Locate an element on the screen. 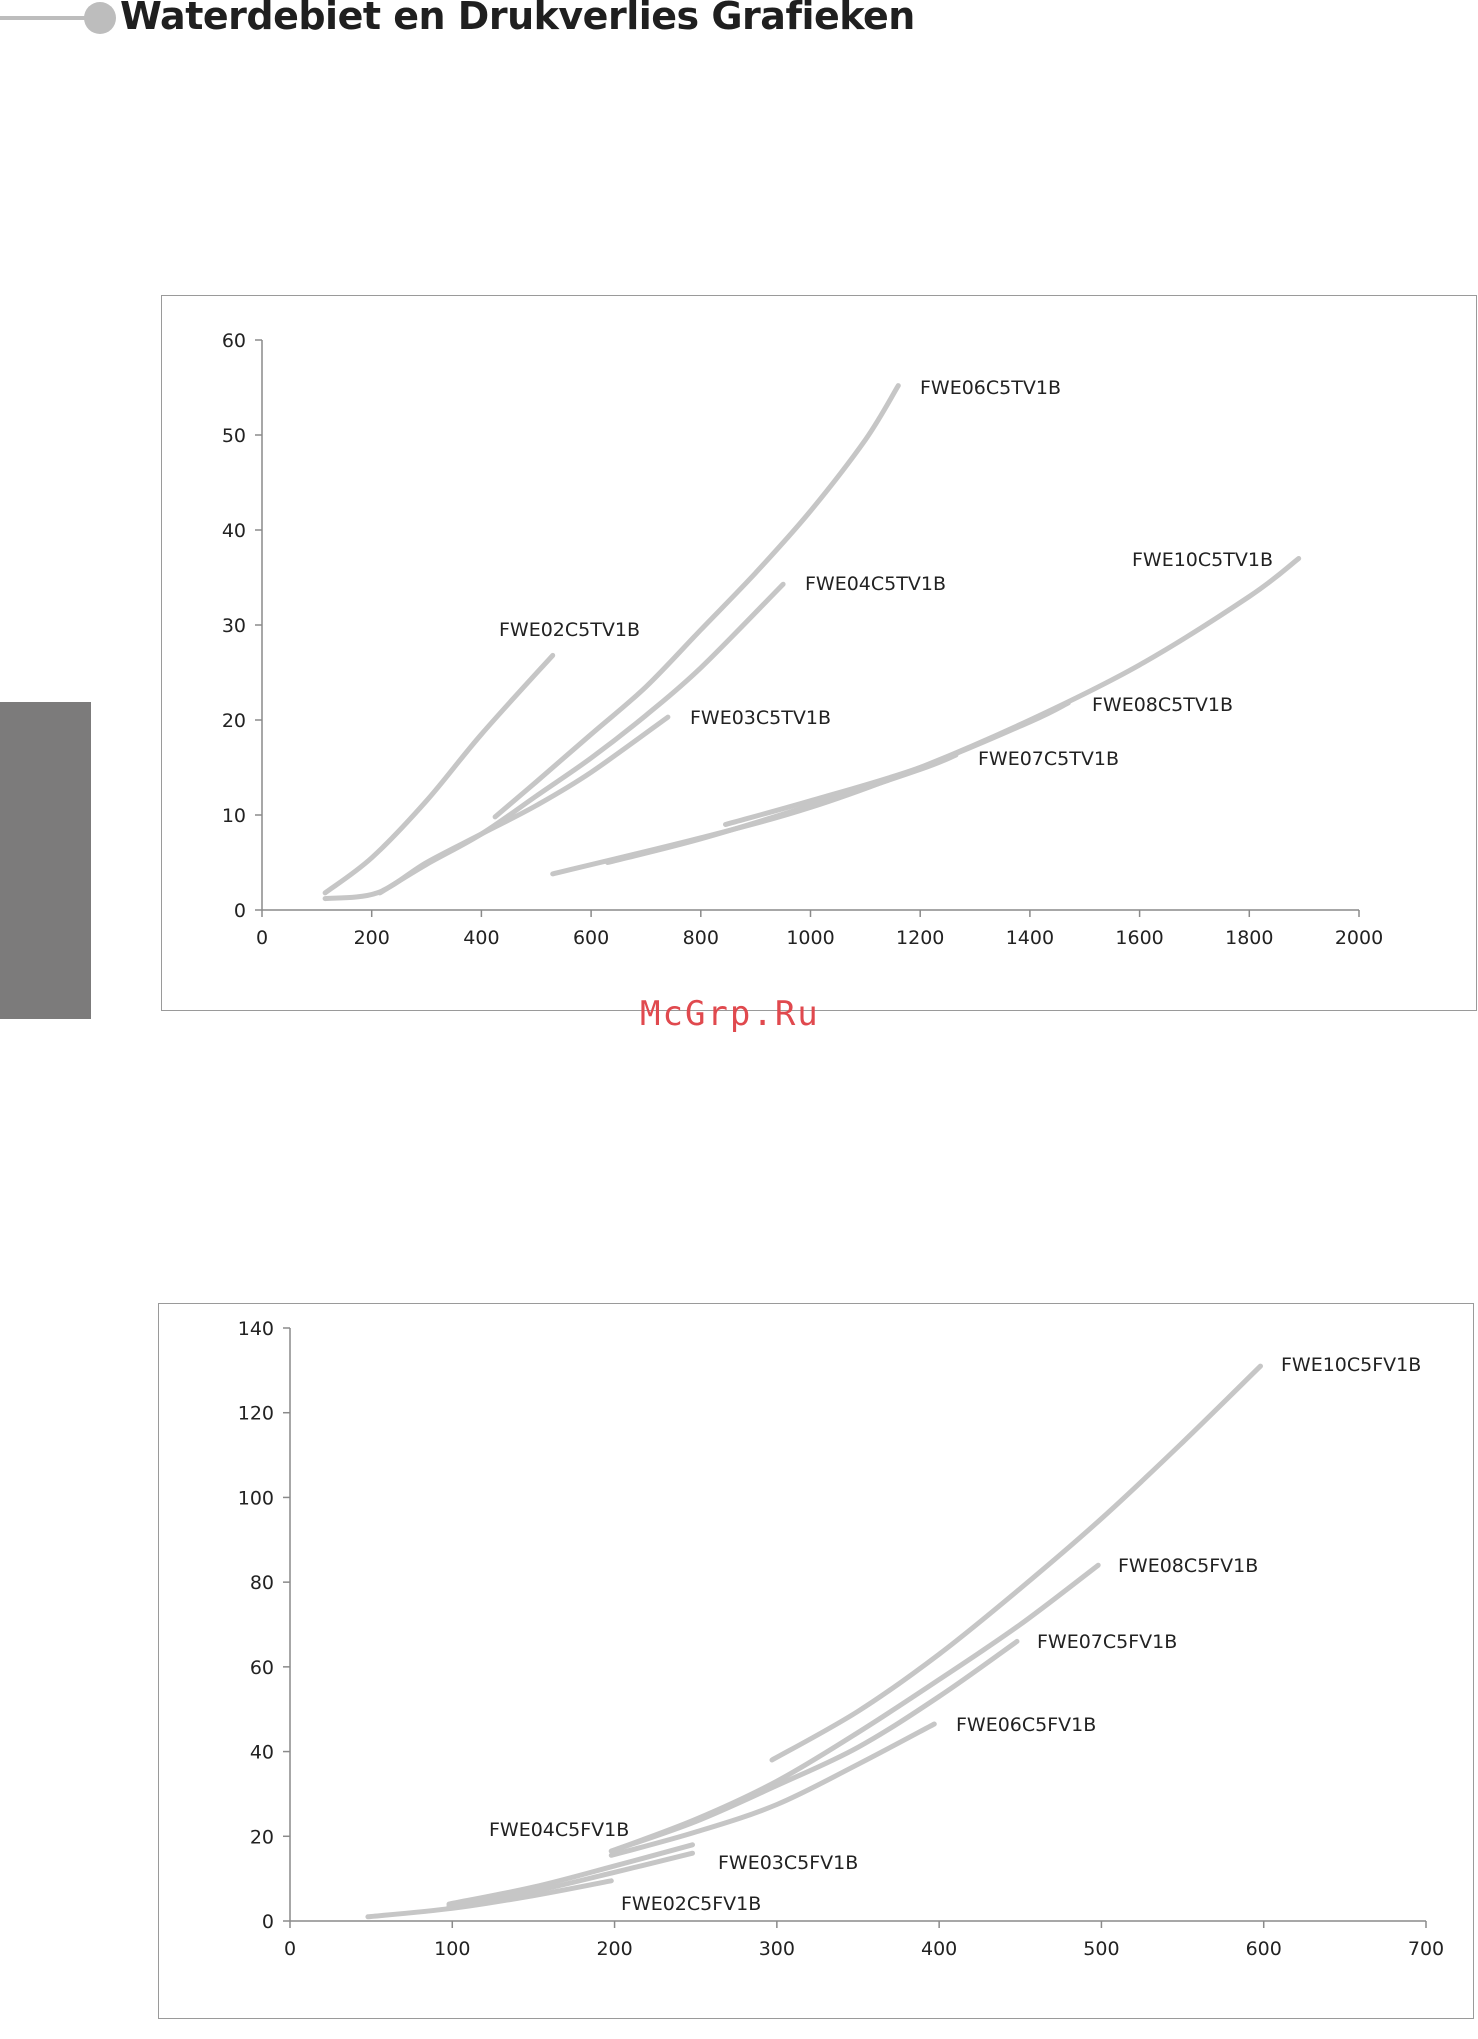  chart-2-series-fwe02c5fv1b is located at coordinates (489, 1899).